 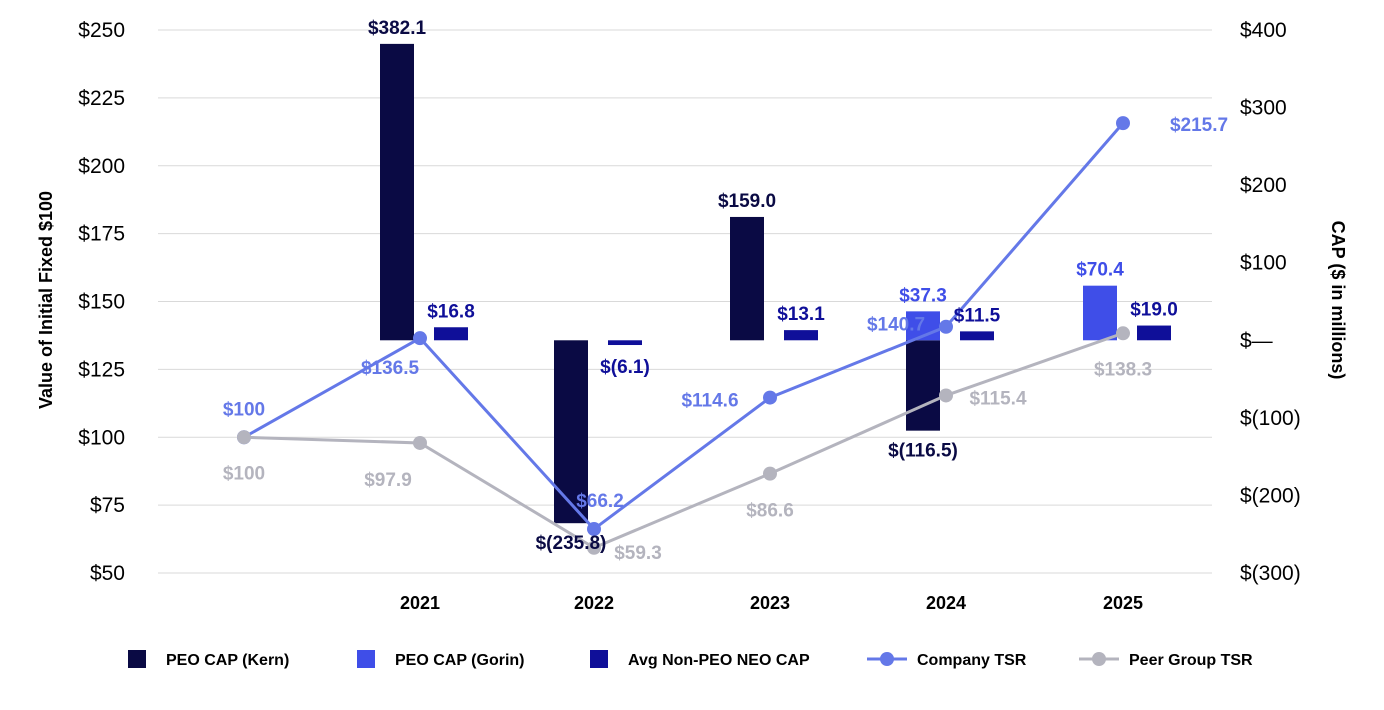 I want to click on category-label: 2022, so click(x=594, y=603).